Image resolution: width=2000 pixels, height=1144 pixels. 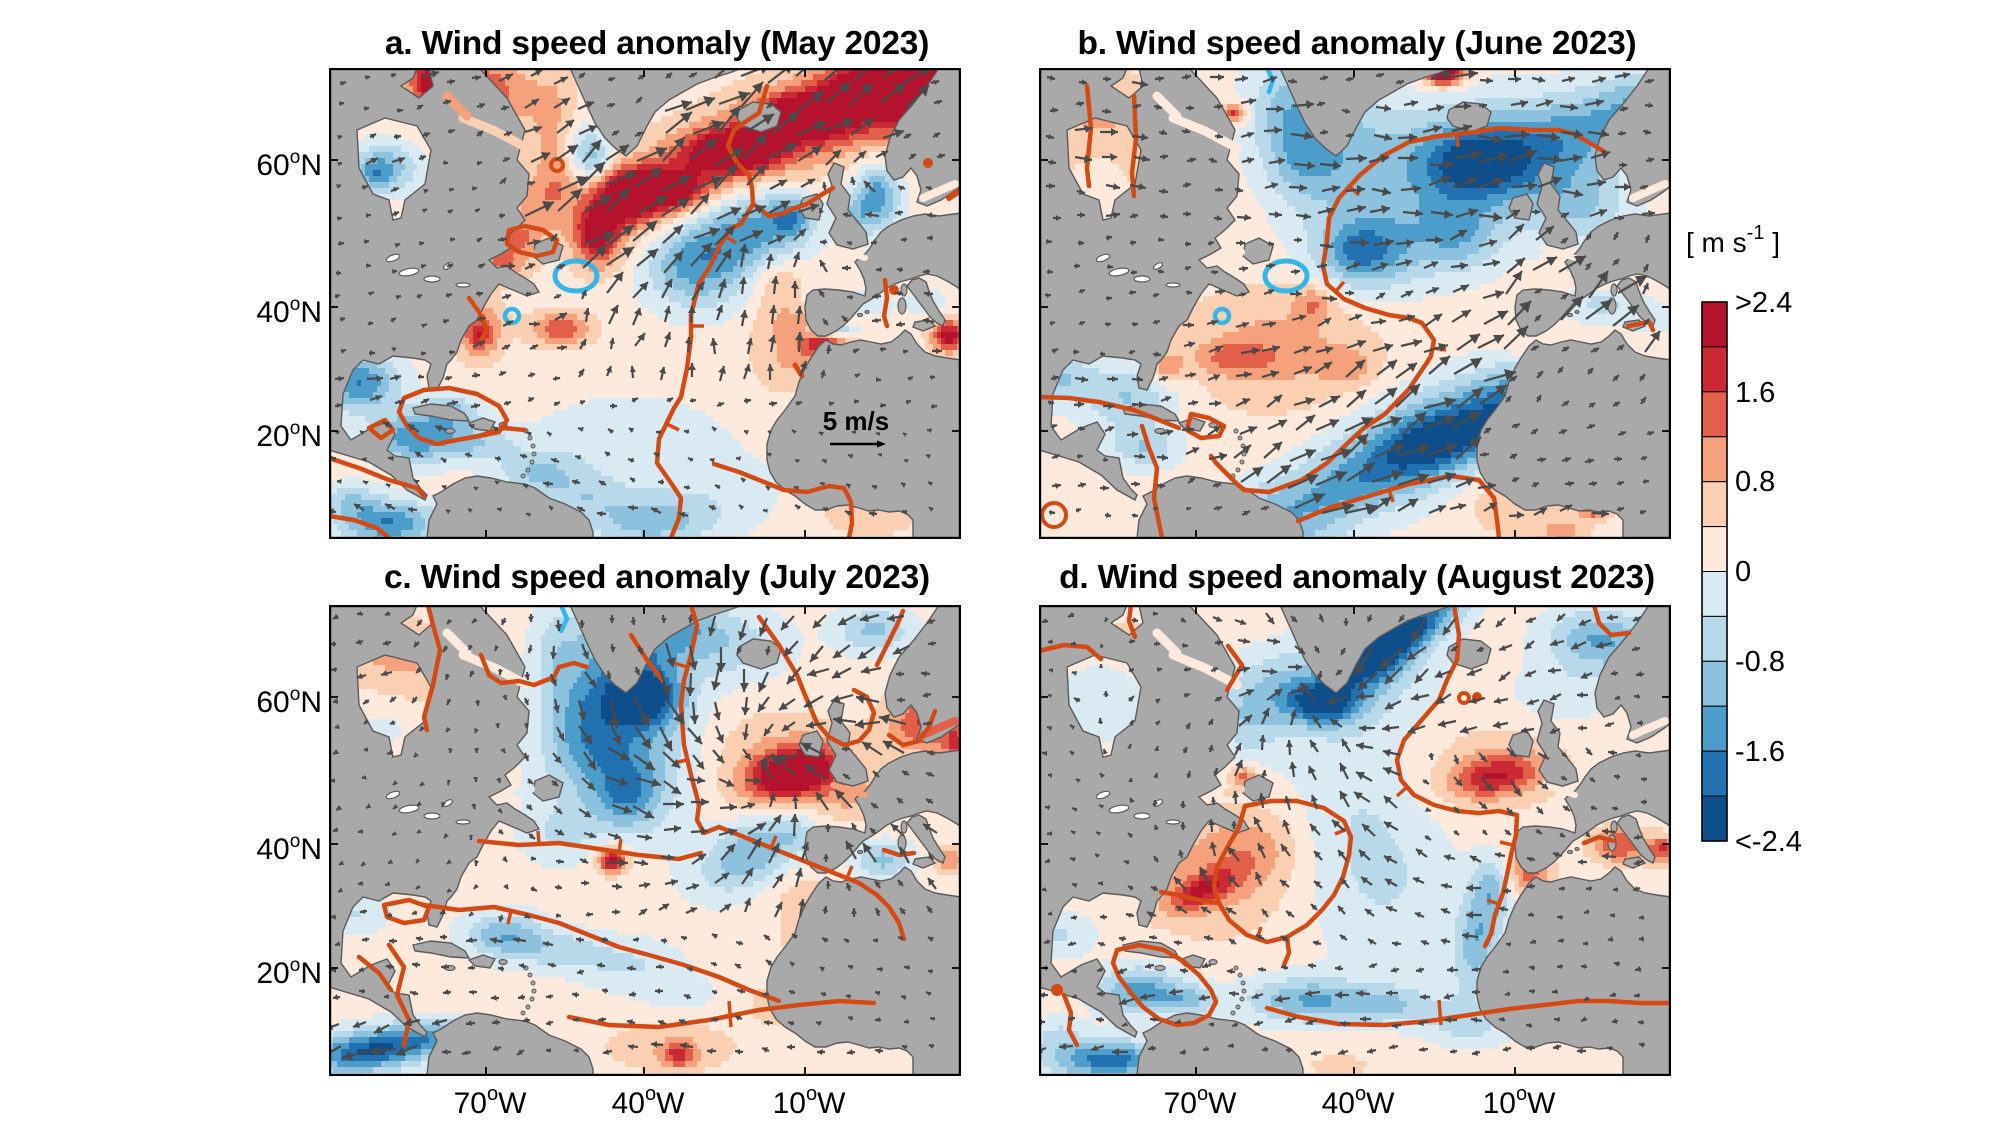 What do you see at coordinates (1755, 393) in the screenshot?
I see `svg-text: 1.6` at bounding box center [1755, 393].